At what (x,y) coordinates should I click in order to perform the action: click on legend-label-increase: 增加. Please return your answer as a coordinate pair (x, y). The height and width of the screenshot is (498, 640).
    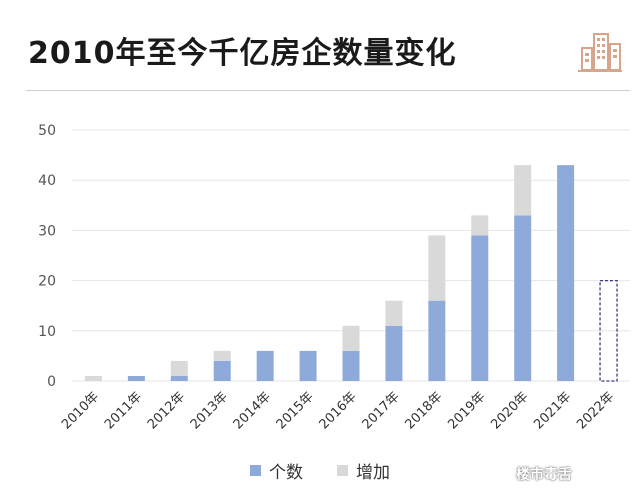
    Looking at the image, I should click on (373, 473).